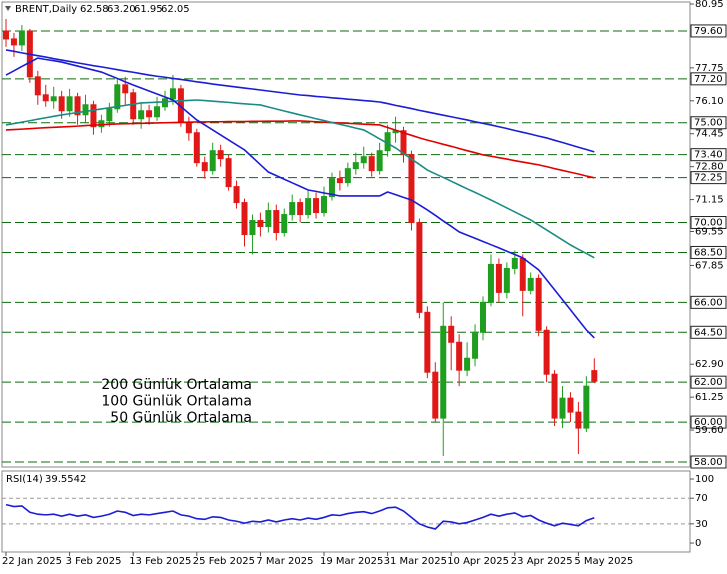  What do you see at coordinates (698, 543) in the screenshot?
I see `y-tick-label: 0` at bounding box center [698, 543].